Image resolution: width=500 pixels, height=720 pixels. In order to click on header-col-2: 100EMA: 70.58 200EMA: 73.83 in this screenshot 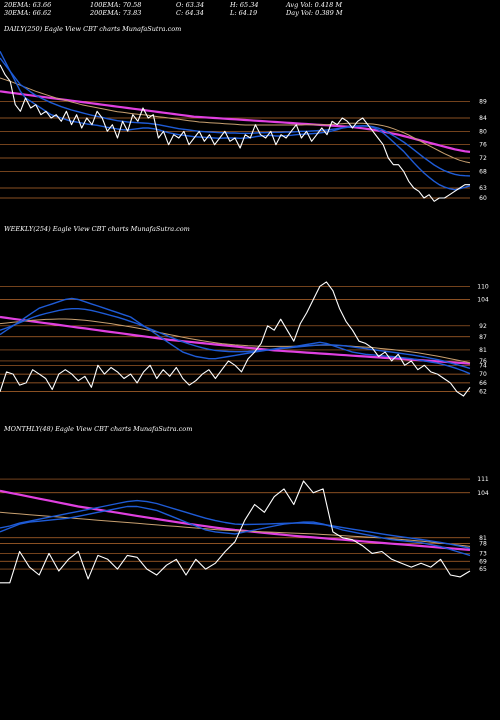, I will do `click(115, 9)`.